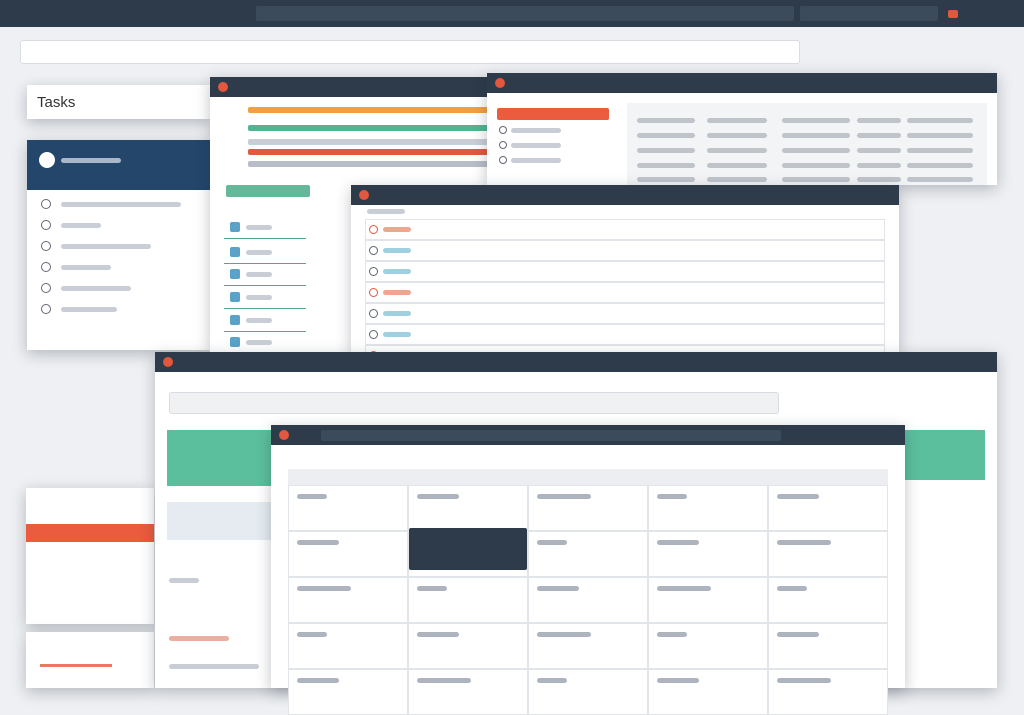  What do you see at coordinates (807, 144) in the screenshot?
I see `content-panel` at bounding box center [807, 144].